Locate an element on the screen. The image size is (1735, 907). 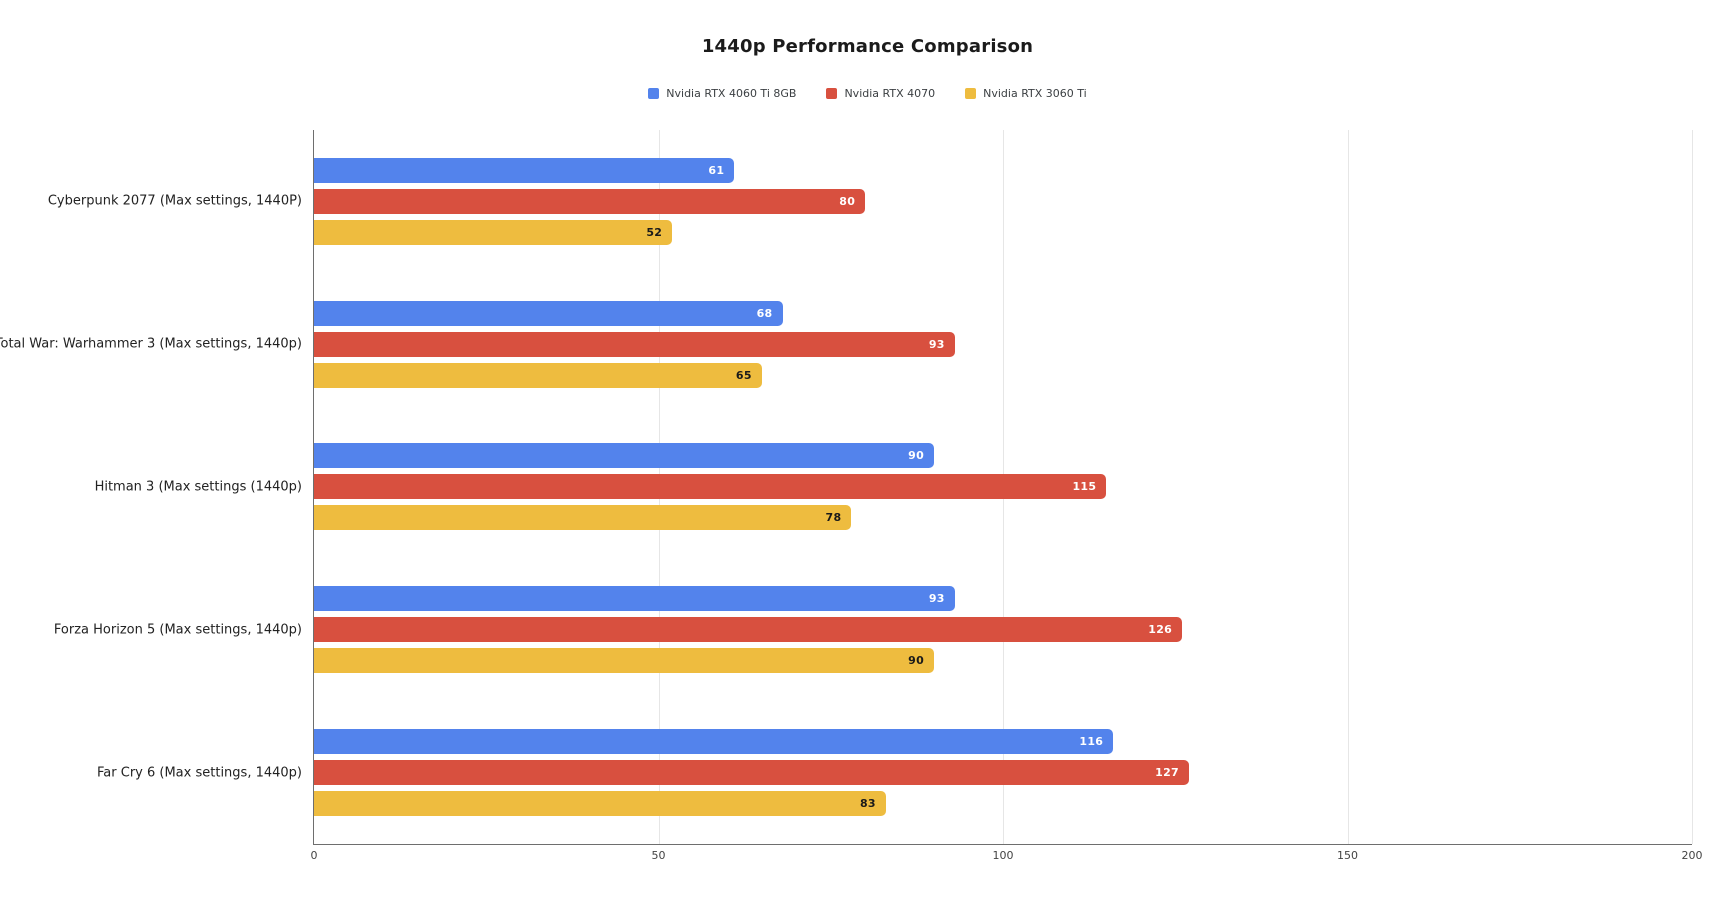
category-label: Hitman 3 (Max settings (1440p) is located at coordinates (198, 487).